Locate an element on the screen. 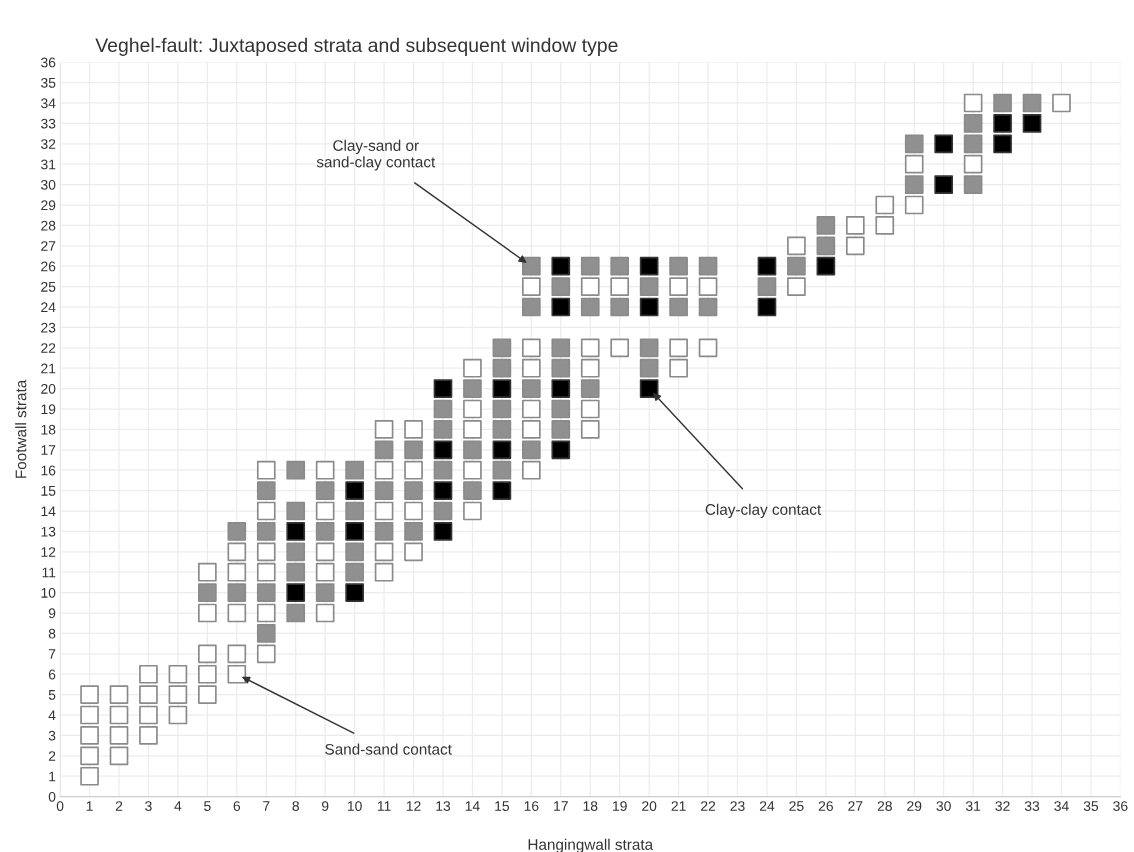  y-tick-label: 21 is located at coordinates (48, 368).